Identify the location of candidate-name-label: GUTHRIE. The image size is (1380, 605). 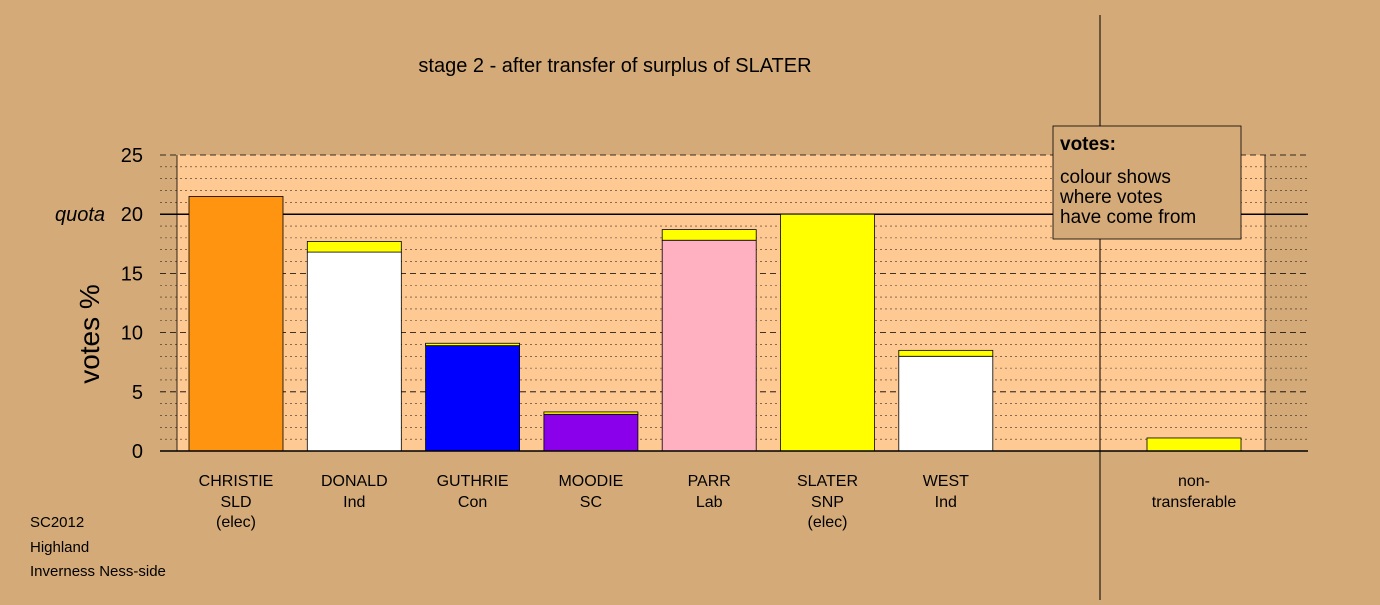
(473, 481).